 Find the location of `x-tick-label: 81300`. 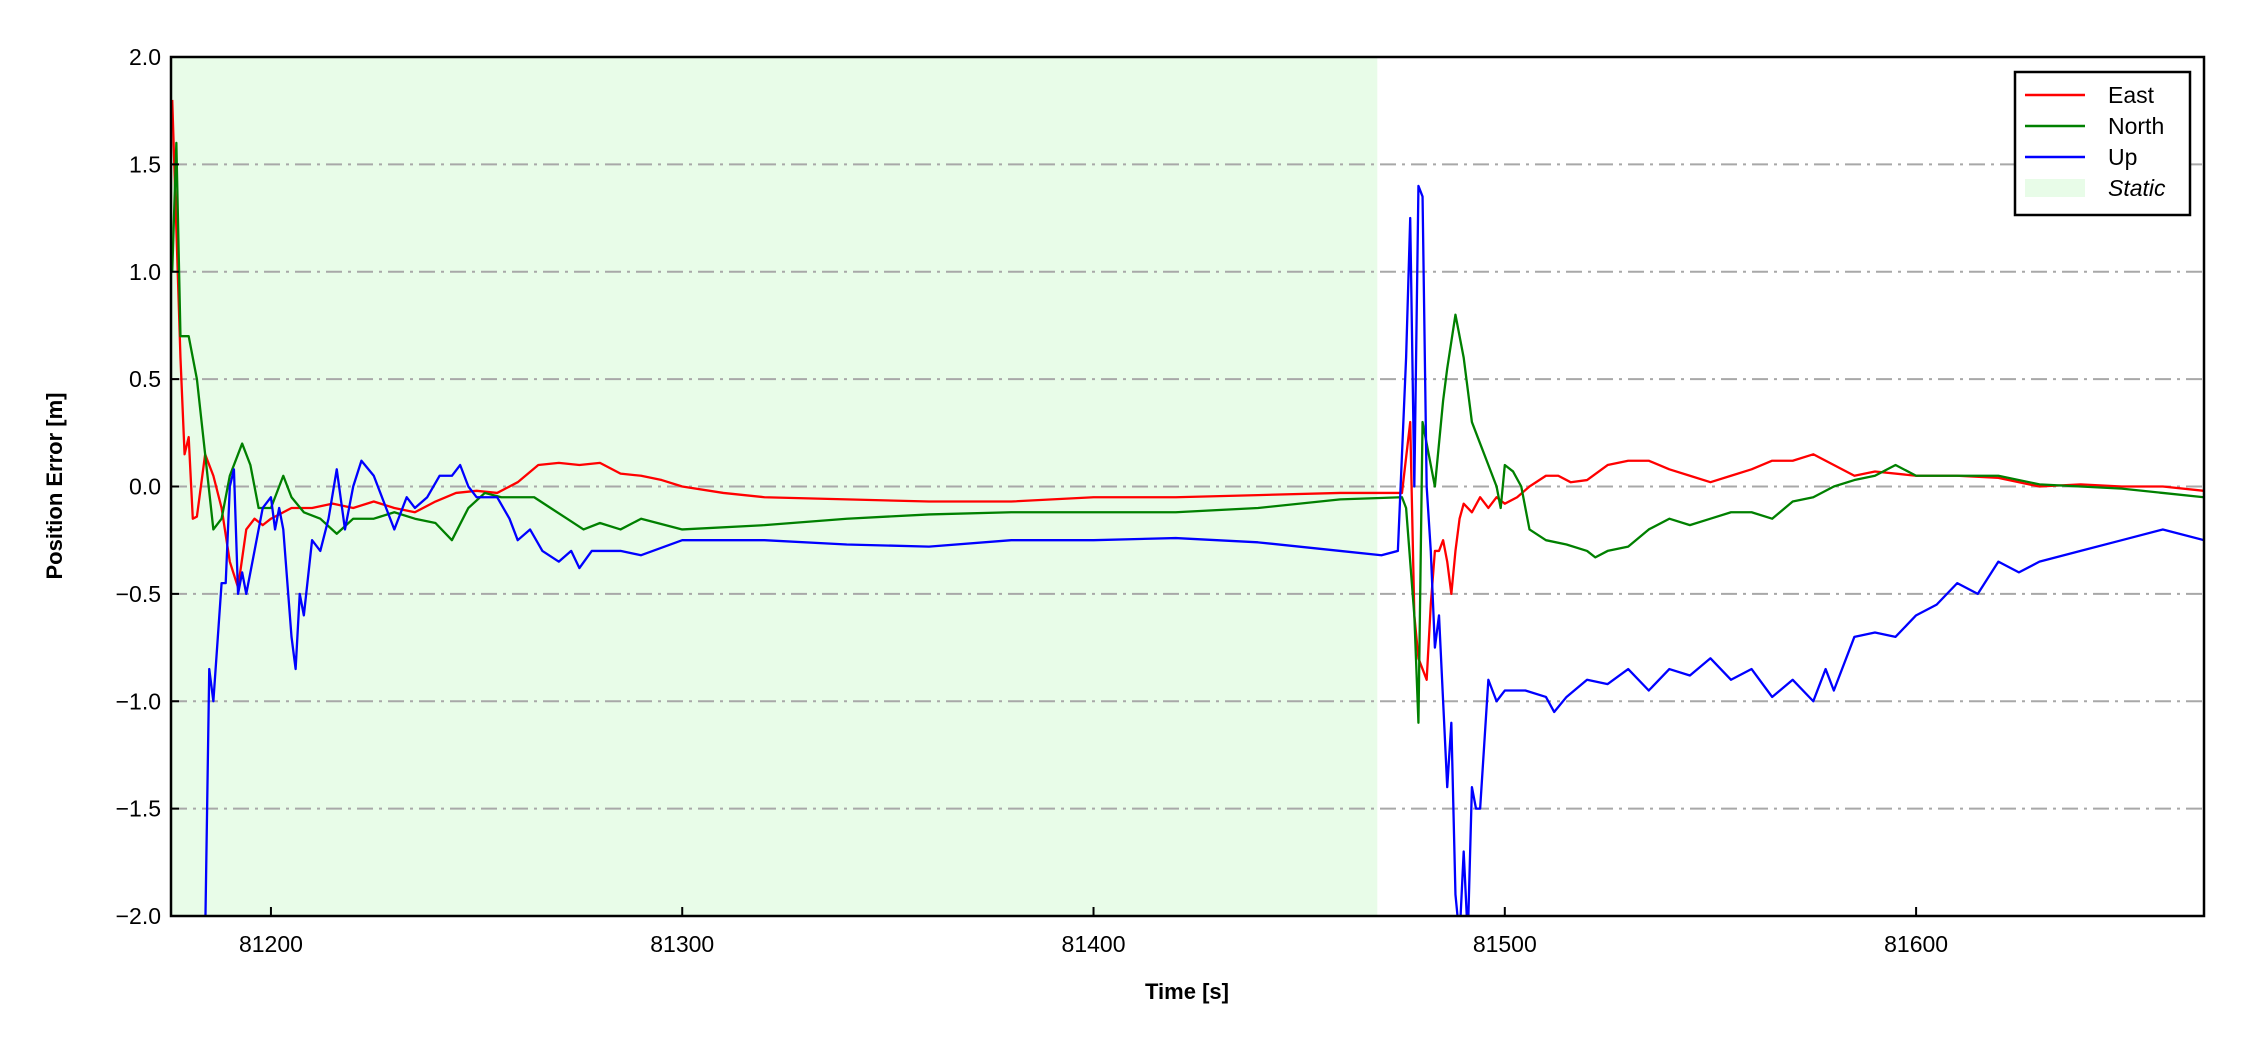

x-tick-label: 81300 is located at coordinates (682, 944).